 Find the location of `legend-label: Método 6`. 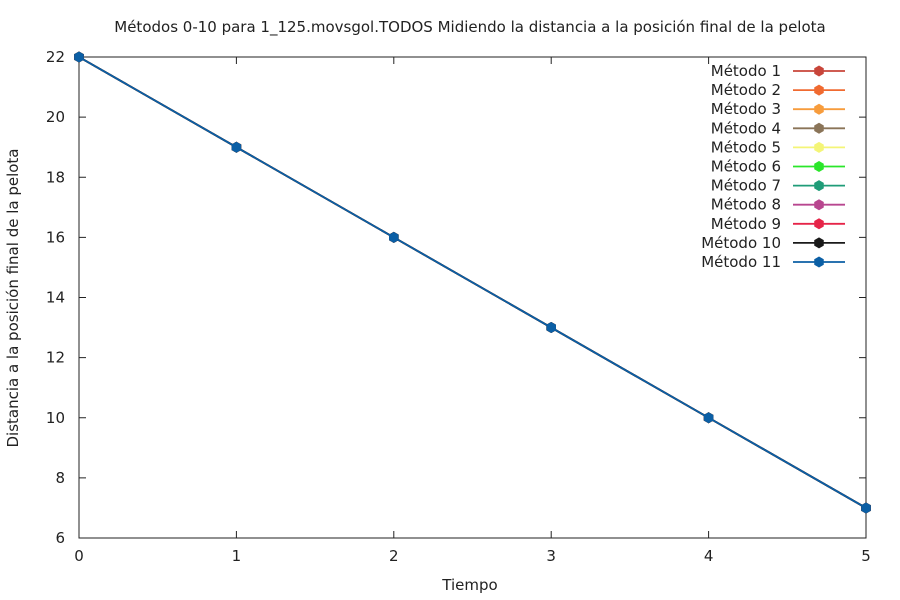

legend-label: Método 6 is located at coordinates (746, 167).